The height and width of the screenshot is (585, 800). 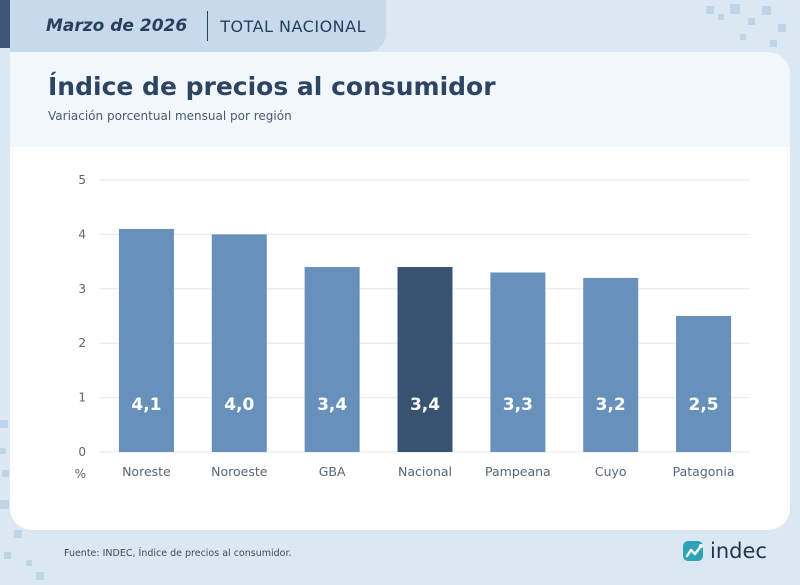 I want to click on y-tick-label: 5, so click(x=82, y=180).